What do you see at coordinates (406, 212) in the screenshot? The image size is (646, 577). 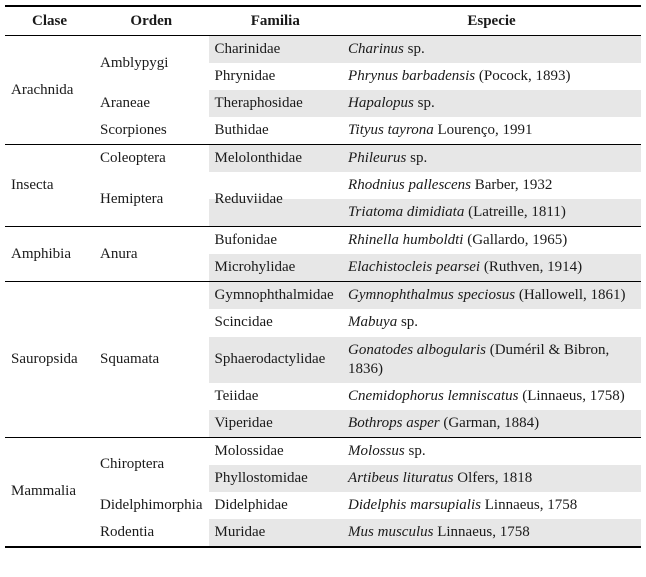 I see `species-name: Triatoma dimidiata` at bounding box center [406, 212].